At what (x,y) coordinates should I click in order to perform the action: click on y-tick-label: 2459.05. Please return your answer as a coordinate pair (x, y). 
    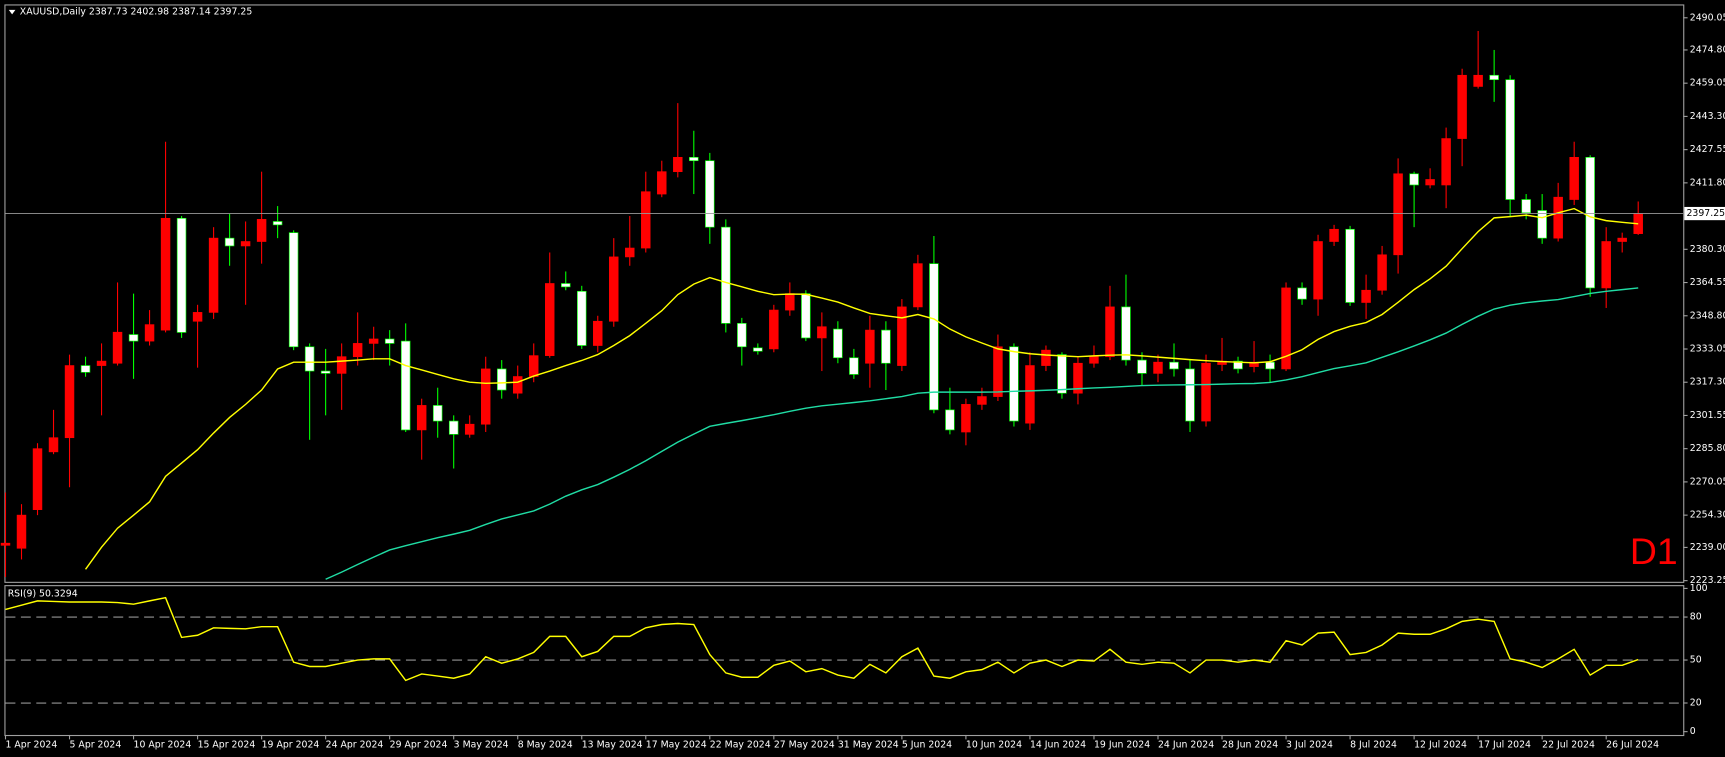
    Looking at the image, I should click on (1707, 83).